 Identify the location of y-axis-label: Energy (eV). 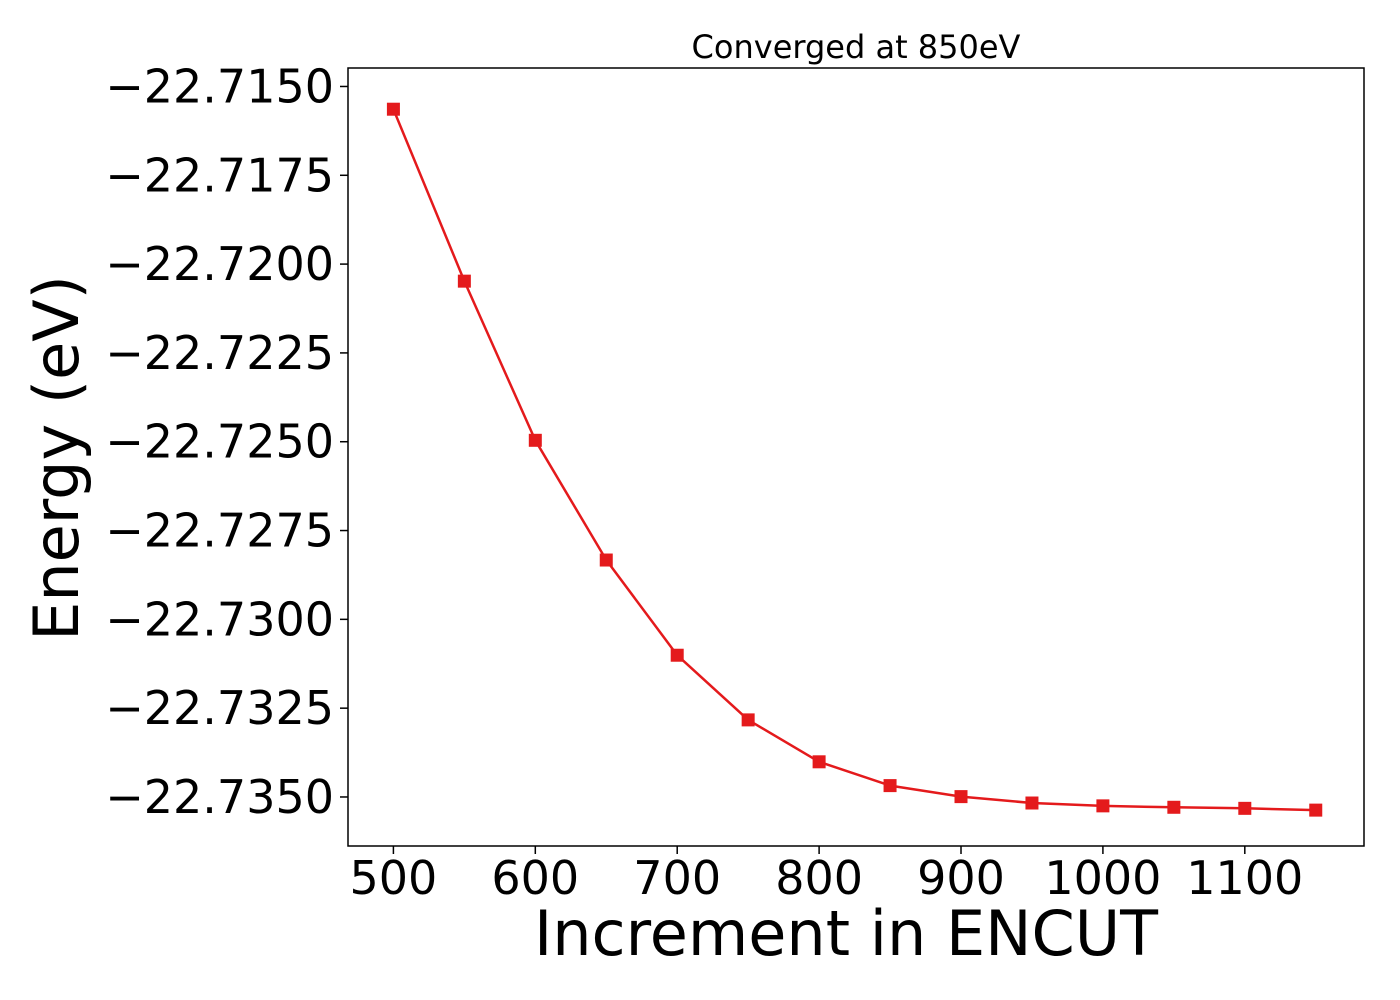
(56, 458).